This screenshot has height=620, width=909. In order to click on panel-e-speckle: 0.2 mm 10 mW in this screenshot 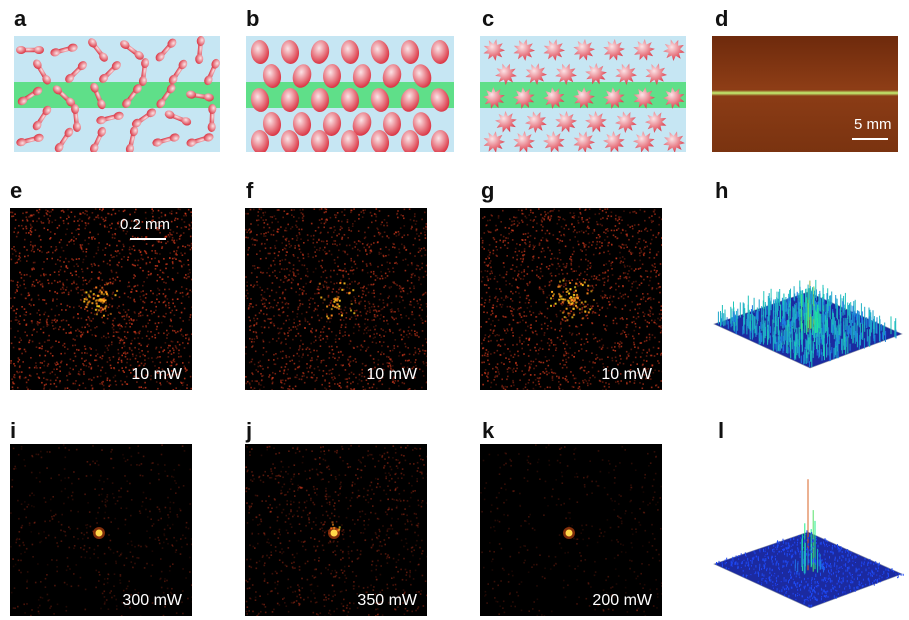, I will do `click(101, 299)`.